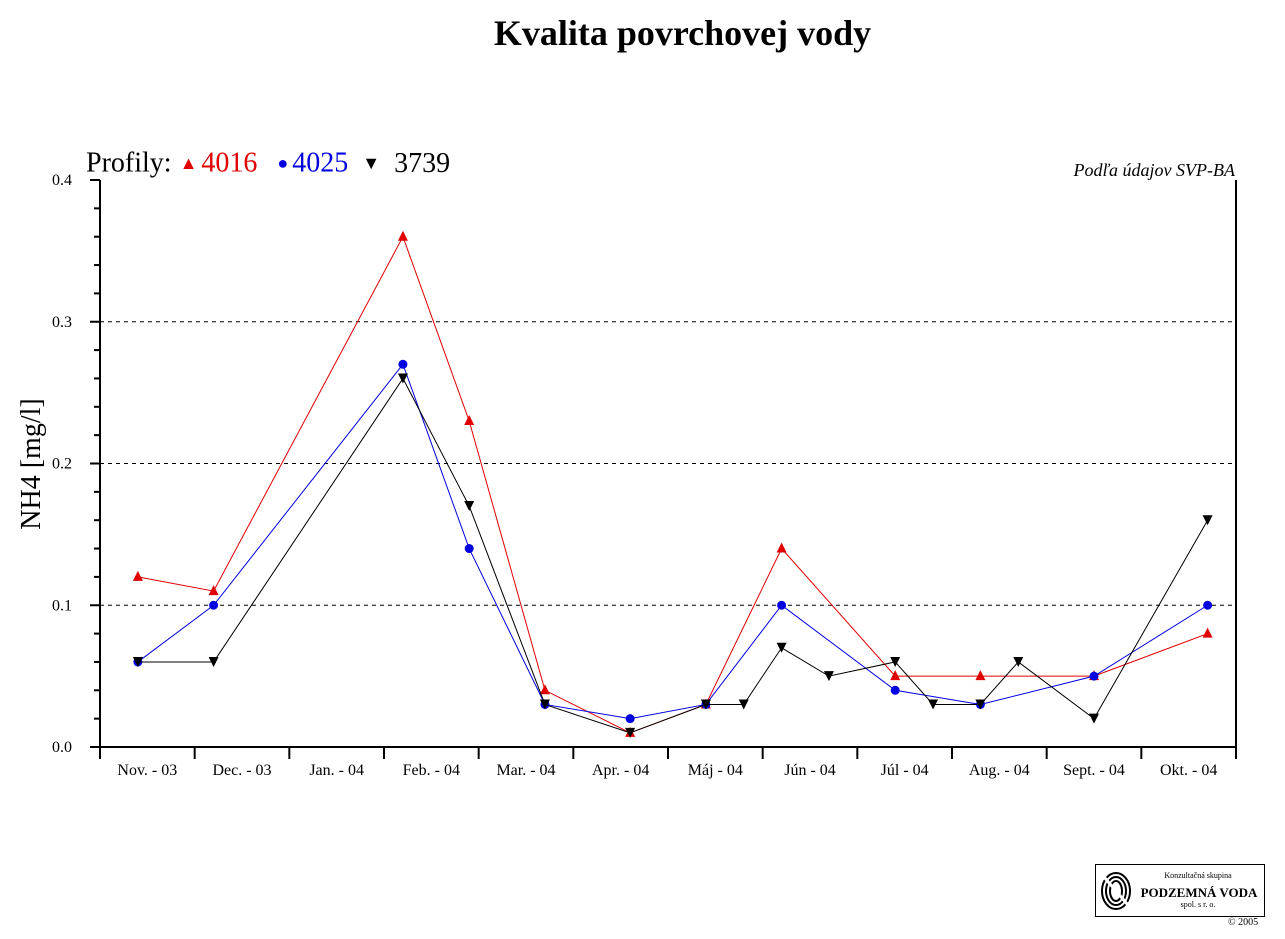  What do you see at coordinates (336, 770) in the screenshot?
I see `x-tick-label: Jan. - 04` at bounding box center [336, 770].